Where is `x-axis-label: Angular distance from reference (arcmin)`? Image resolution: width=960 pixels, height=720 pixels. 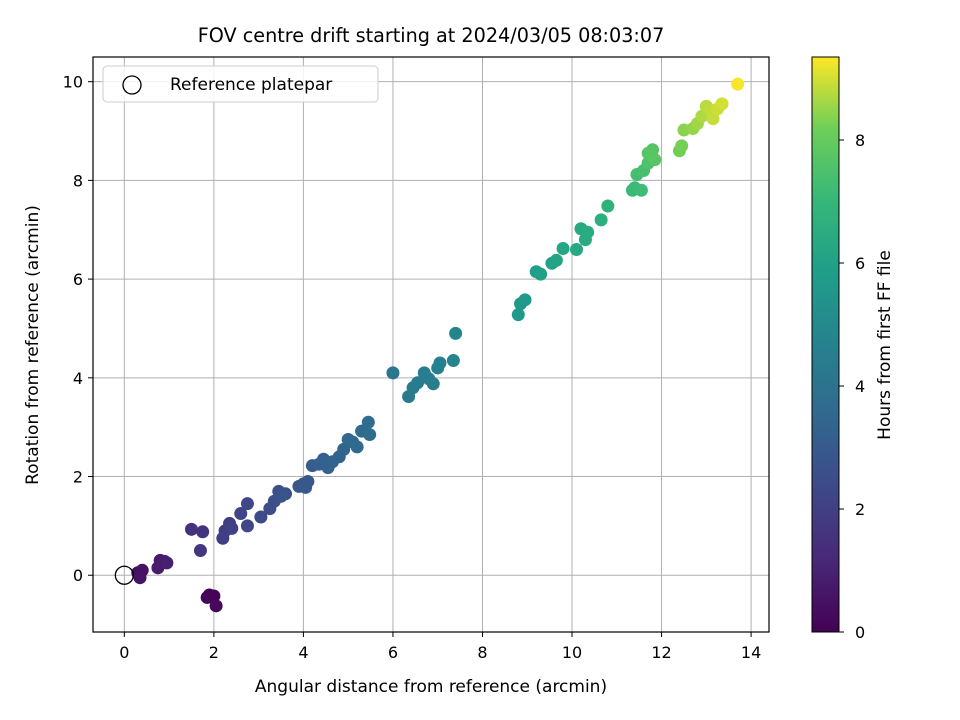
x-axis-label: Angular distance from reference (arcmin) is located at coordinates (431, 687).